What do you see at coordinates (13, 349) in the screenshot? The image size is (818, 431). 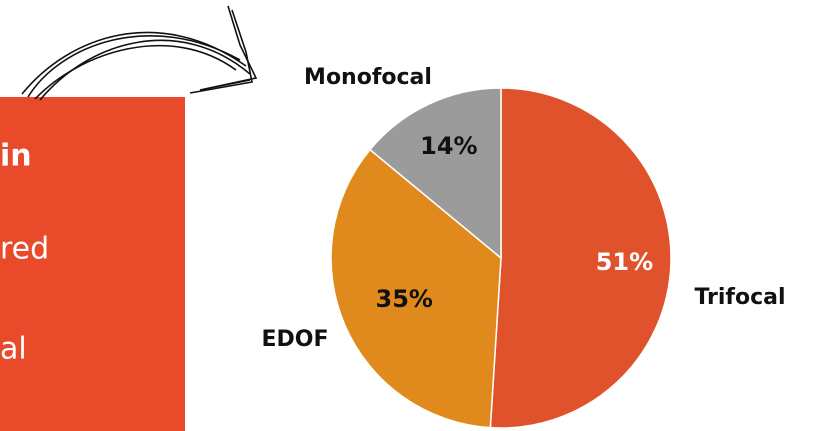 I see `panel-line: al` at bounding box center [13, 349].